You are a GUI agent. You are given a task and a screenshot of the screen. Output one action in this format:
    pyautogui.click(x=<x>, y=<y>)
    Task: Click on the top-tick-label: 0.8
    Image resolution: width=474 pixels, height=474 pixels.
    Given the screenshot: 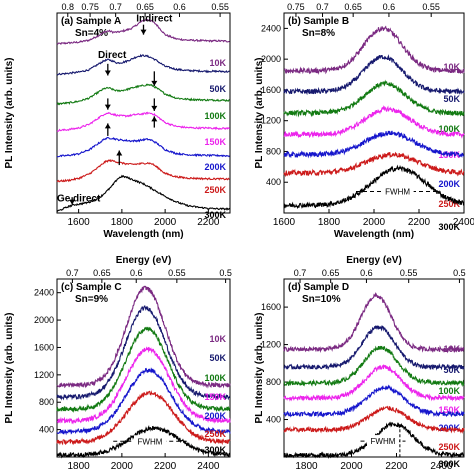 What is the action you would take?
    pyautogui.click(x=68, y=7)
    